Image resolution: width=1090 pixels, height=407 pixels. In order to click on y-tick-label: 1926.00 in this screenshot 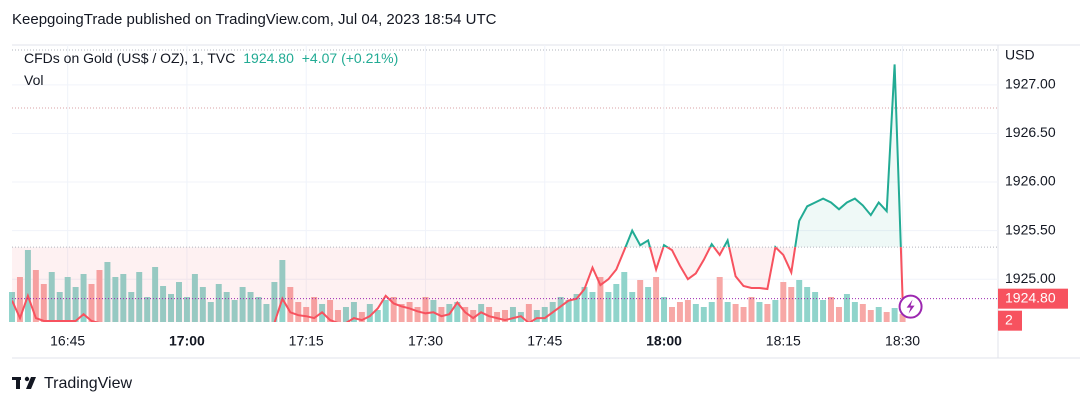, I will do `click(1030, 181)`.